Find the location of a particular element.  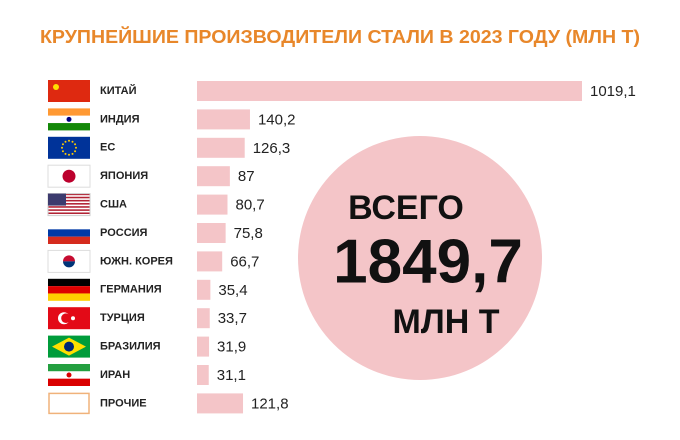

value-label: 31,1 is located at coordinates (231, 375).